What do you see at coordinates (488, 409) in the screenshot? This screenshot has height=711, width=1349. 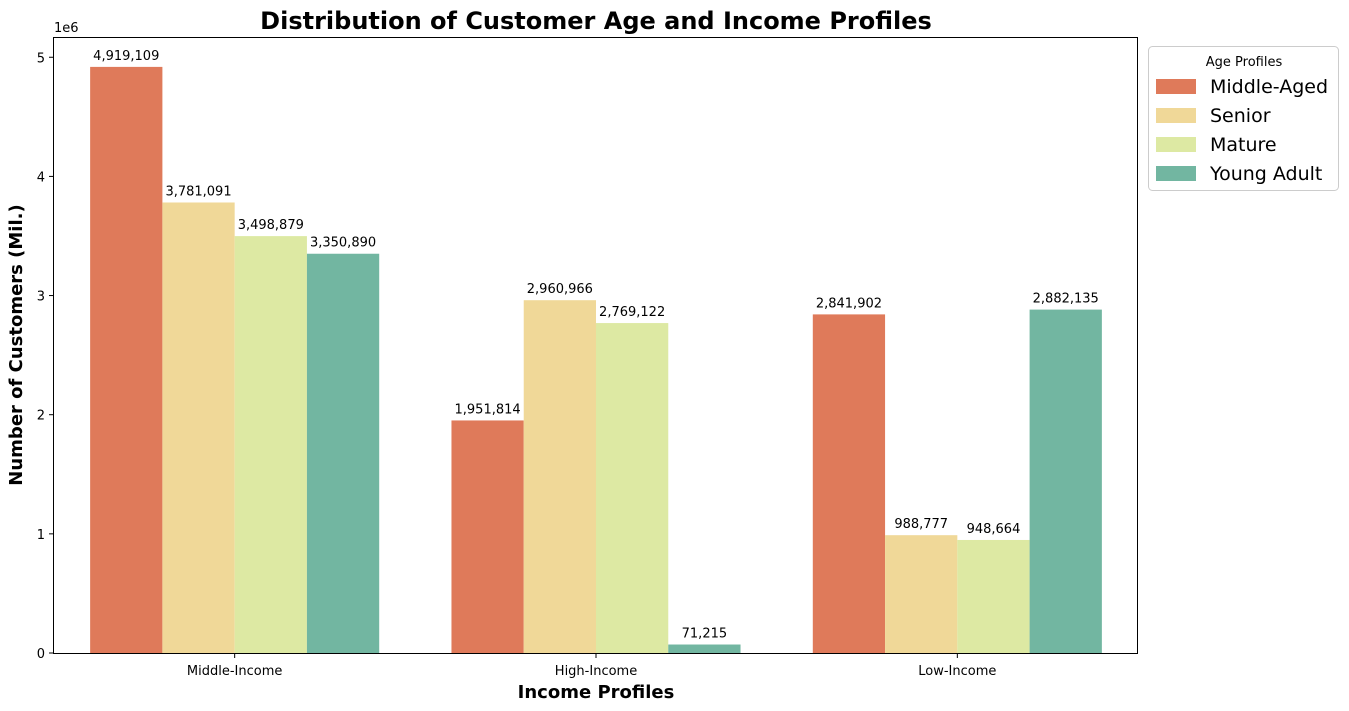 I see `bar-value-label: 1,951,814` at bounding box center [488, 409].